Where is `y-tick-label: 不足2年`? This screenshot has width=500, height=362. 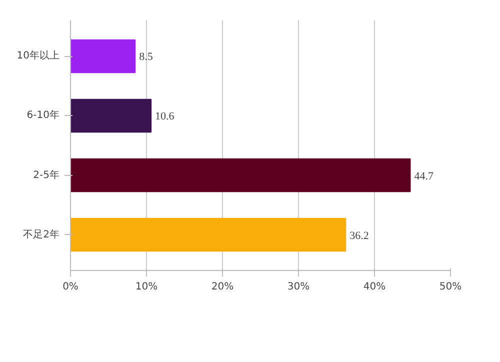
y-tick-label: 不足2年 is located at coordinates (41, 234).